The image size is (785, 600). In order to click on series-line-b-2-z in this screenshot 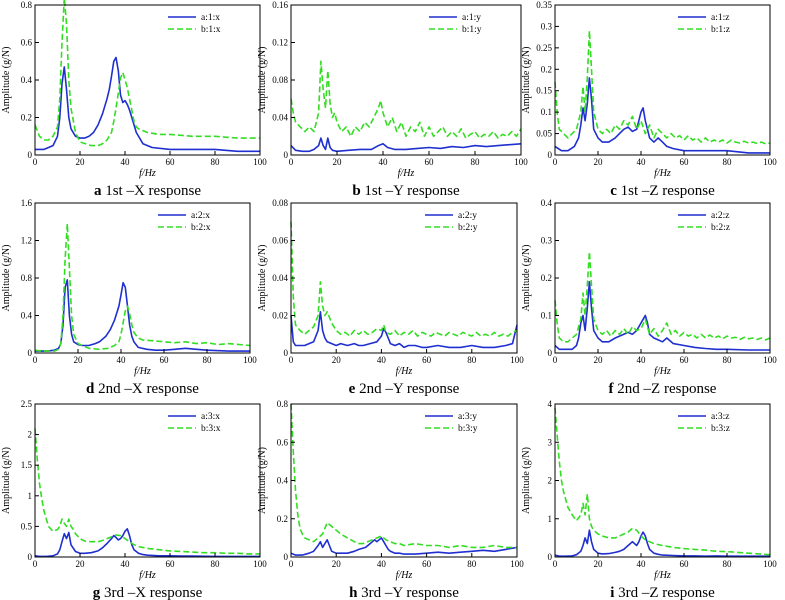, I will do `click(662, 297)`.